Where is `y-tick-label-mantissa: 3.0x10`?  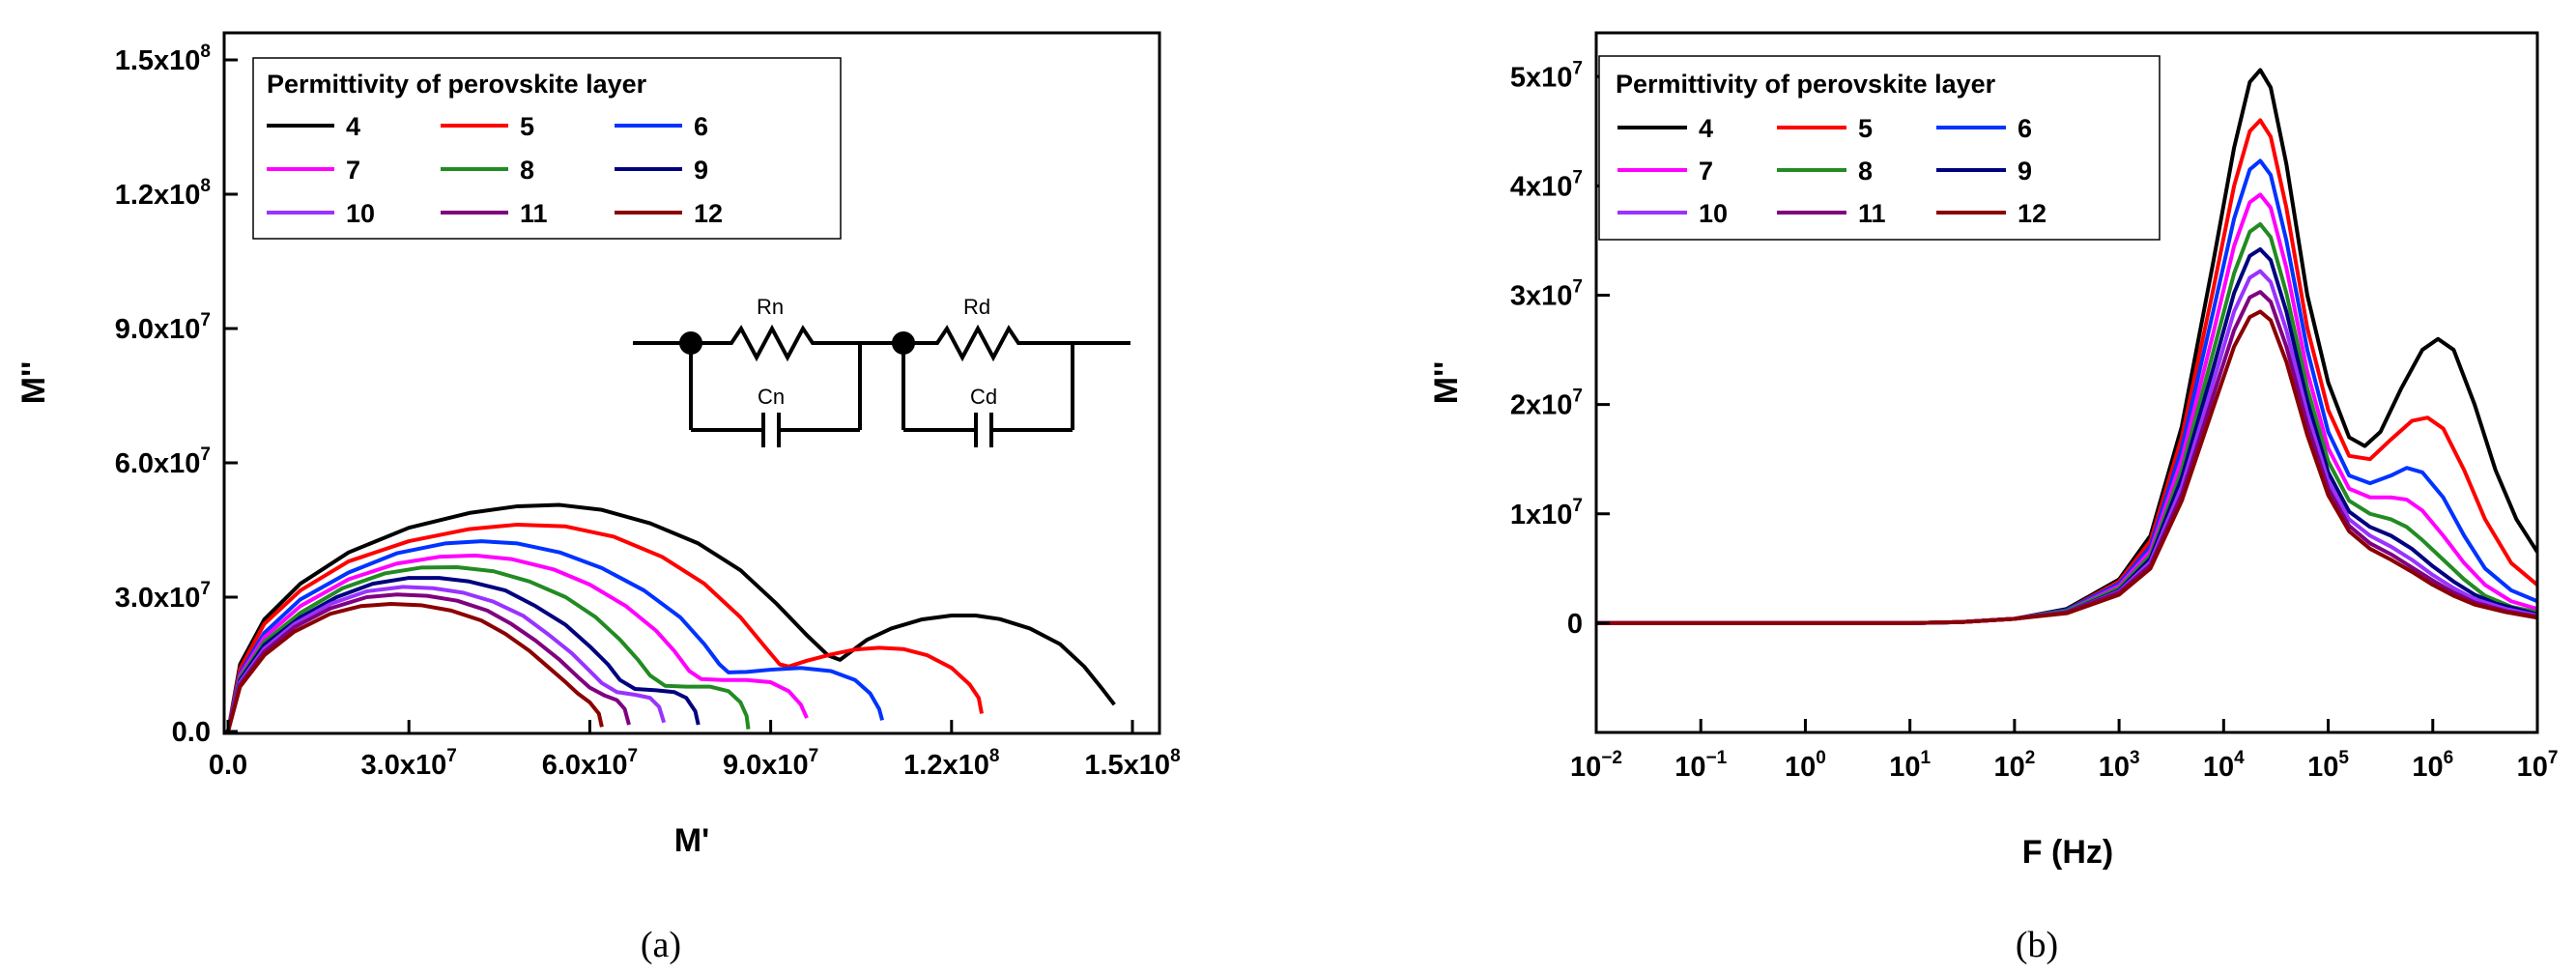 y-tick-label-mantissa: 3.0x10 is located at coordinates (158, 598).